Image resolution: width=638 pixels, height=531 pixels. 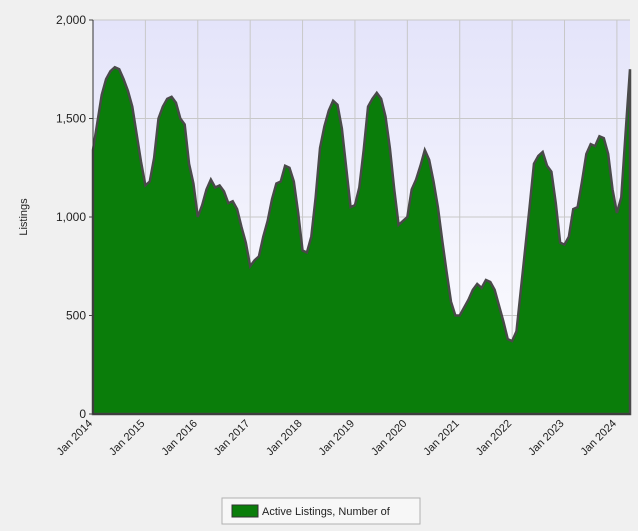 What do you see at coordinates (494, 438) in the screenshot?
I see `x-tick-label: Jan 2022` at bounding box center [494, 438].